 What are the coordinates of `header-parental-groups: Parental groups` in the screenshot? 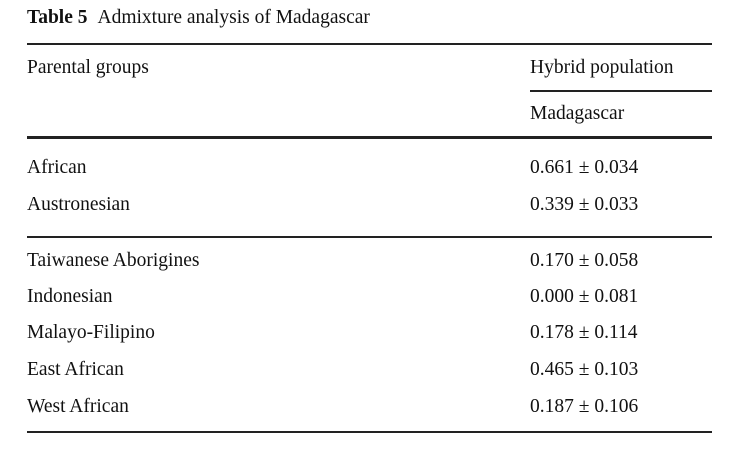 It's located at (88, 67).